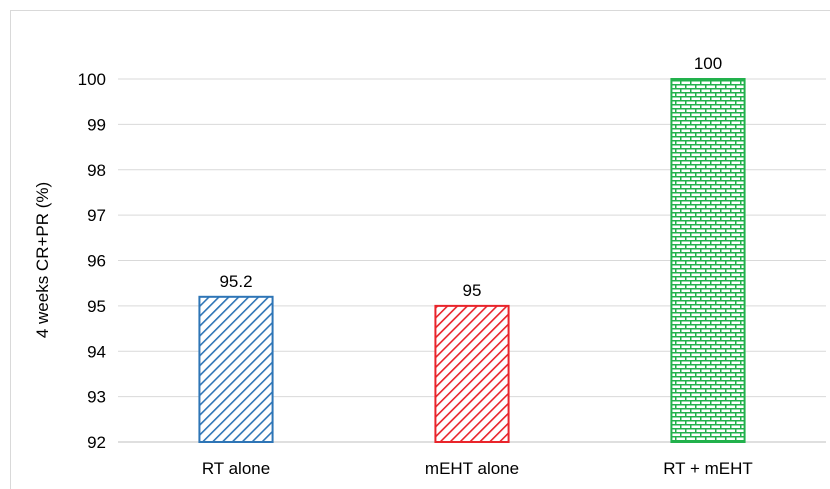 This screenshot has width=830, height=489. What do you see at coordinates (708, 63) in the screenshot?
I see `data-label: 100` at bounding box center [708, 63].